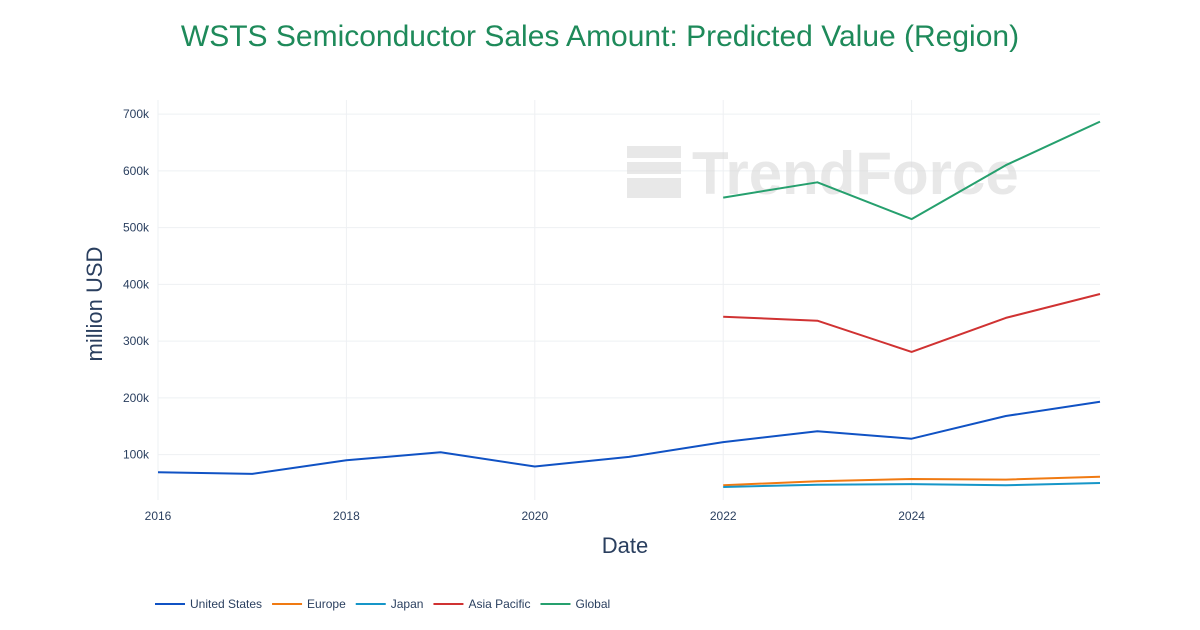  I want to click on series-line-japan, so click(912, 485).